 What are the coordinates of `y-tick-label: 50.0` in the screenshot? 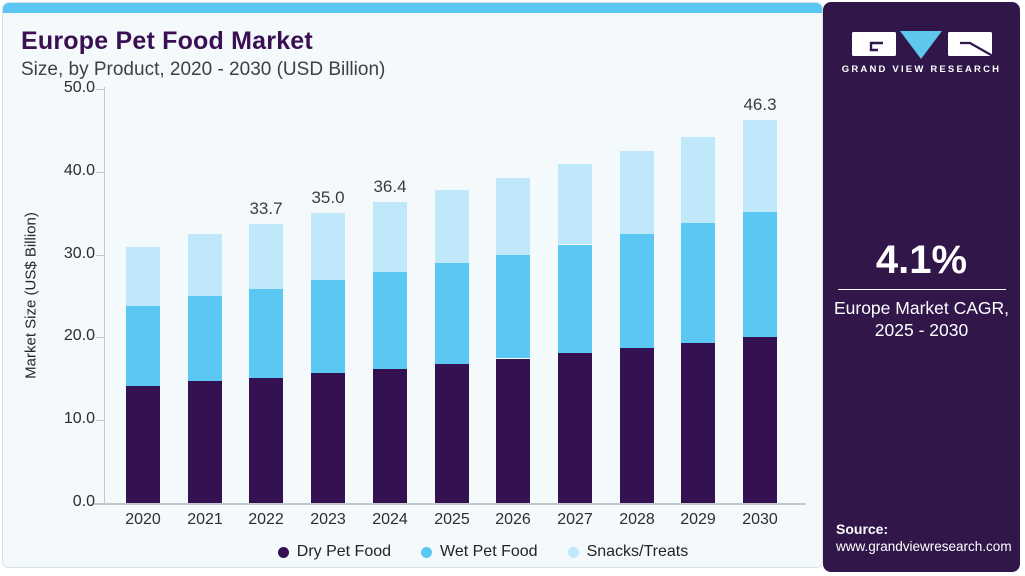 It's located at (79, 87).